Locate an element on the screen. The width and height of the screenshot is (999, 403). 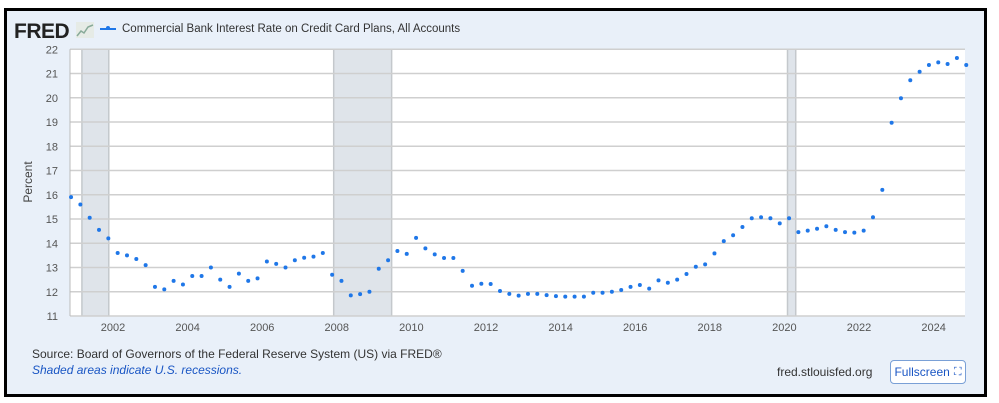
fullscreen-button: Fullscreen ⛶ is located at coordinates (928, 372).